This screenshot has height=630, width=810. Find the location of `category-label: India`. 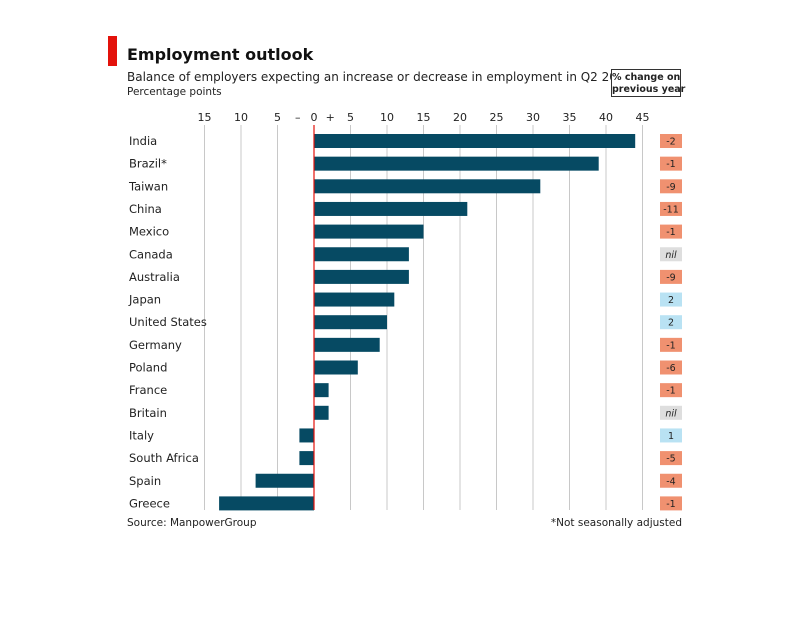

category-label: India is located at coordinates (143, 141).